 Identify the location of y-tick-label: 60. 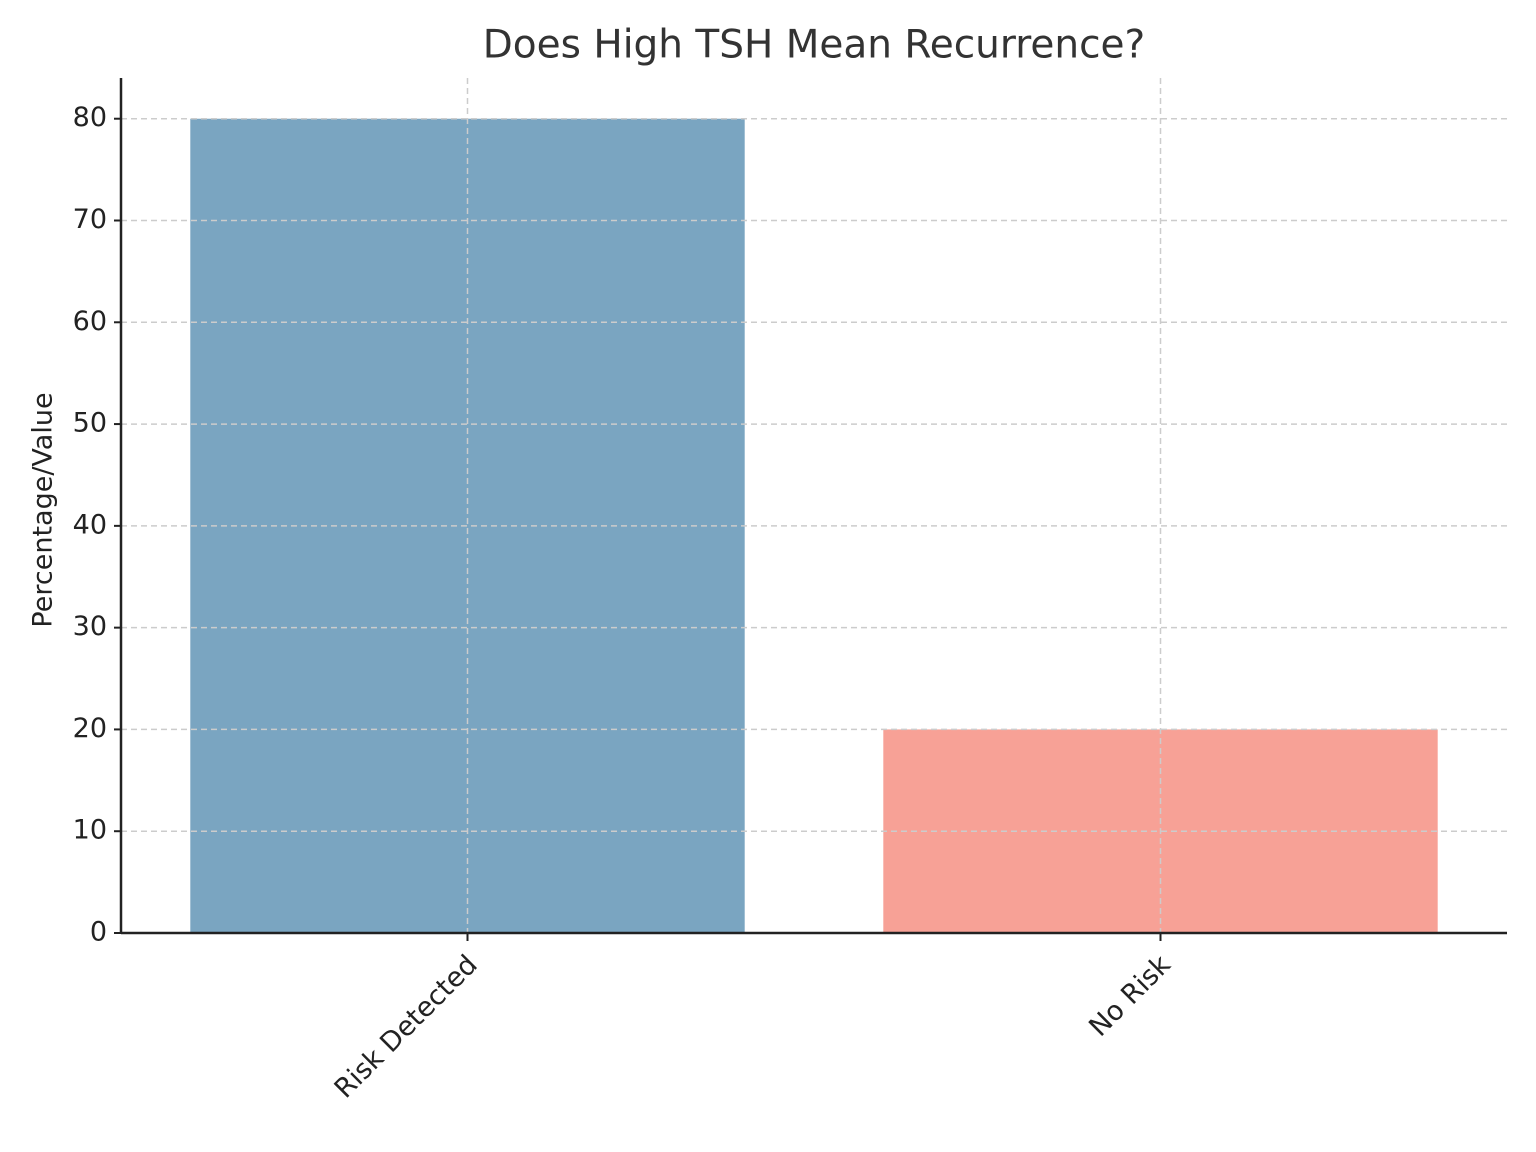
(90, 321).